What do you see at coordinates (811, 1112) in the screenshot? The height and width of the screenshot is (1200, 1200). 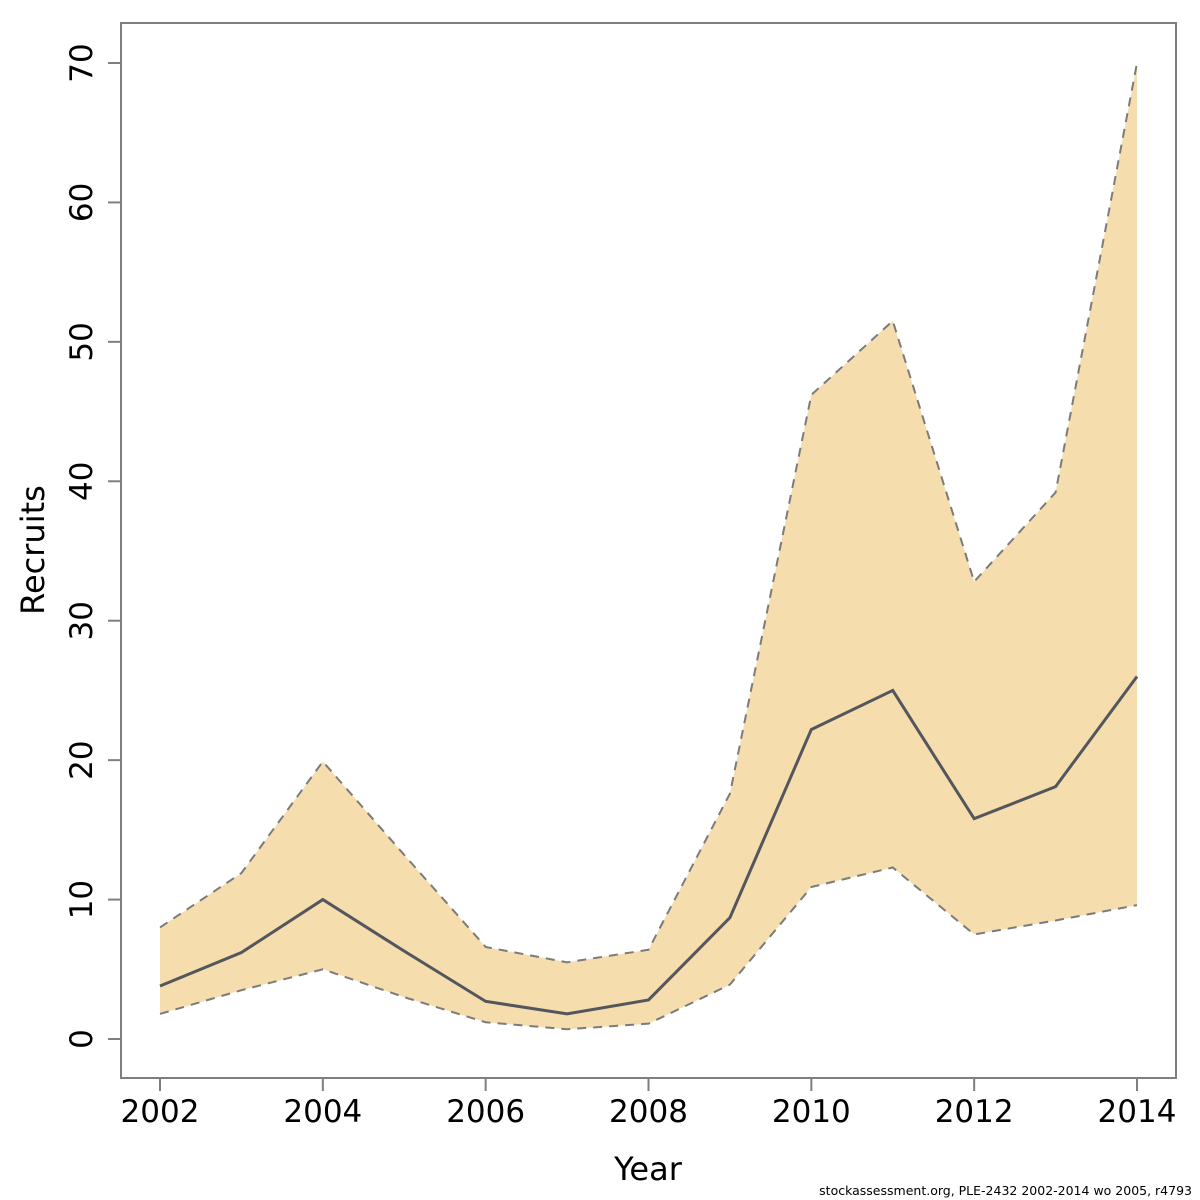 I see `x-tick-label: 2010` at bounding box center [811, 1112].